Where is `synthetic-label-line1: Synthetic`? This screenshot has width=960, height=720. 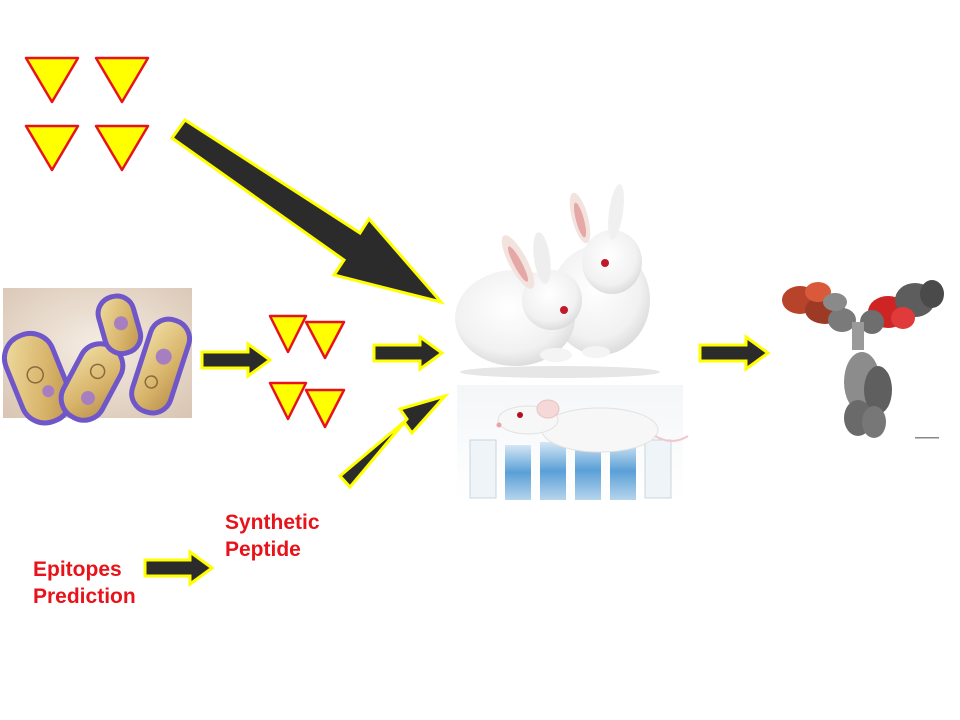 synthetic-label-line1: Synthetic is located at coordinates (272, 522).